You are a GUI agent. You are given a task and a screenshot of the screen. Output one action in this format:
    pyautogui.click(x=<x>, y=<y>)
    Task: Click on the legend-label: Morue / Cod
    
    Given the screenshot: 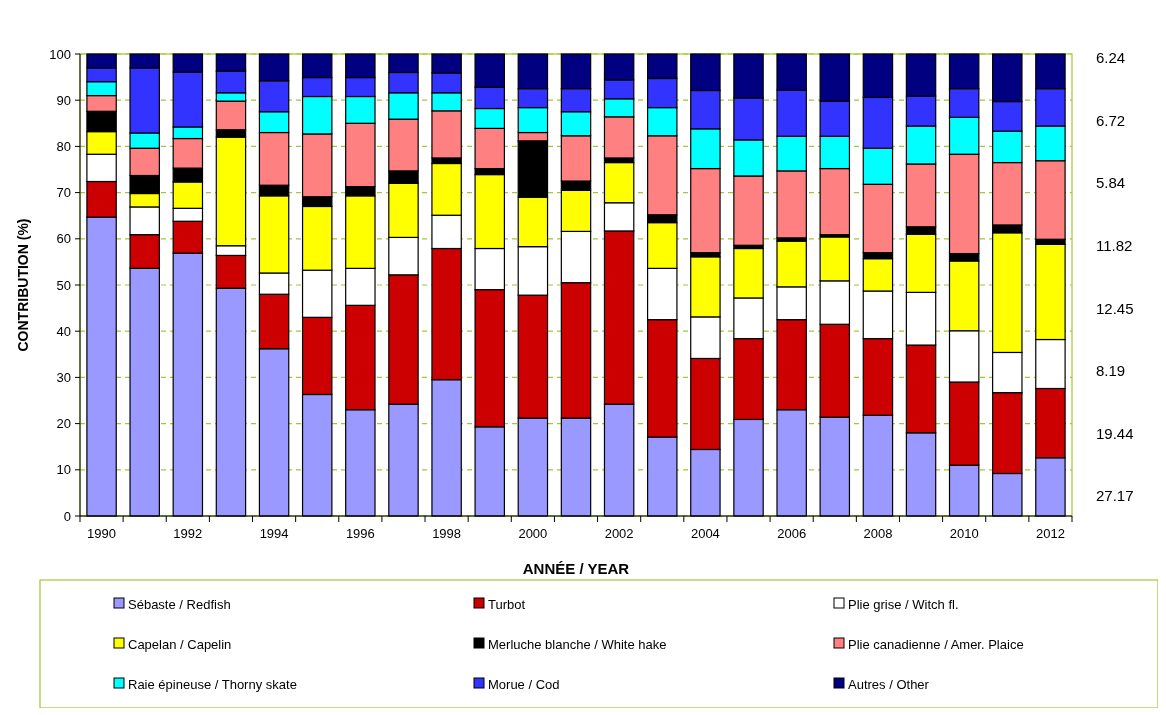 What is the action you would take?
    pyautogui.click(x=524, y=684)
    